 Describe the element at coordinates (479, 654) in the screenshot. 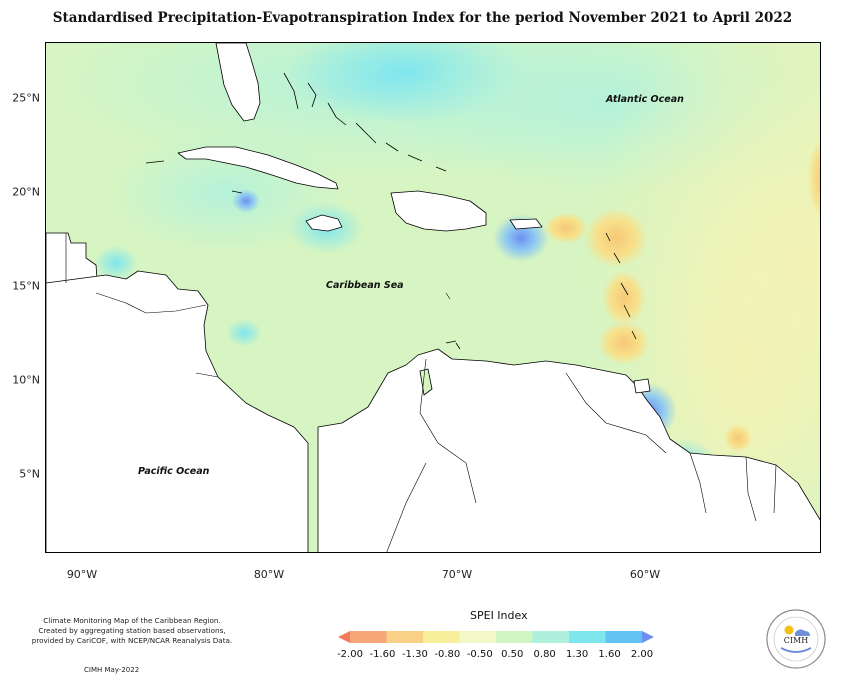

I see `legend-tick-label: -0.50` at that location.